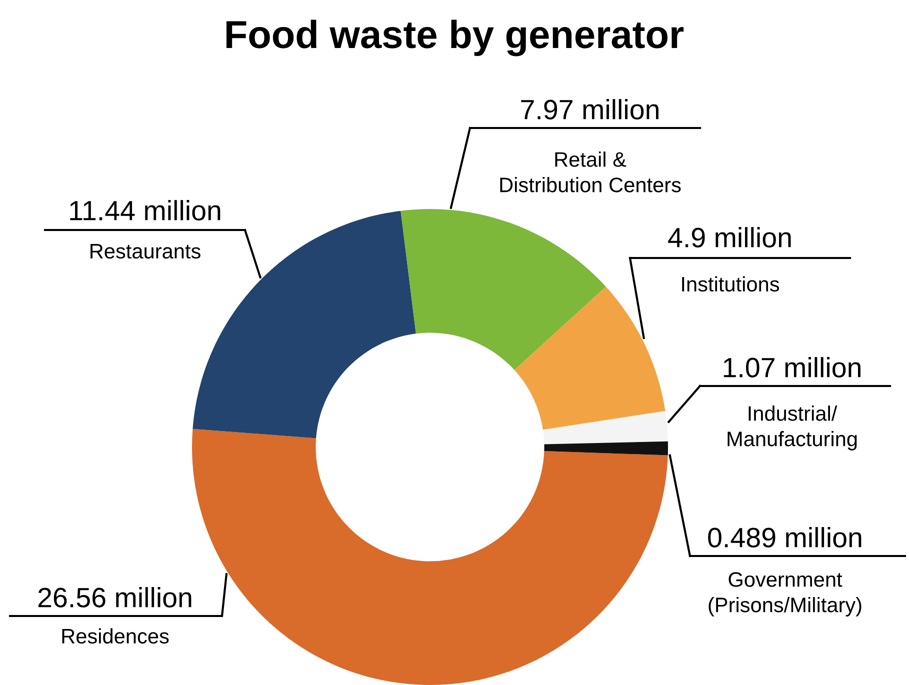 This screenshot has width=909, height=685. Describe the element at coordinates (145, 251) in the screenshot. I see `slice-label: Restaurants` at that location.